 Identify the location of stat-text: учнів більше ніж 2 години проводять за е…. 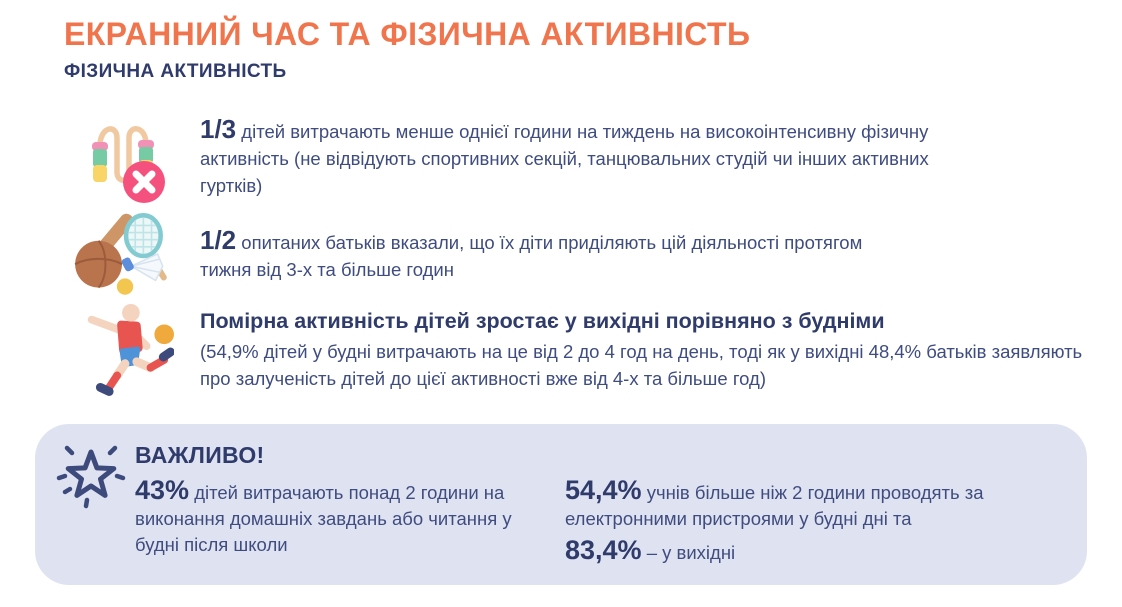
(774, 505).